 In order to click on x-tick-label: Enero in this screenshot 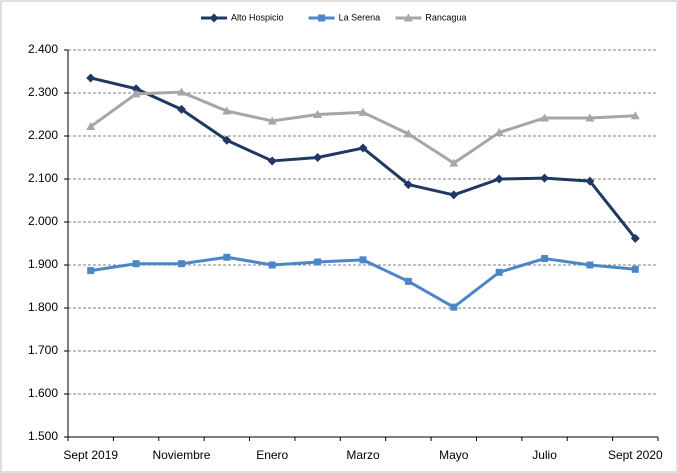, I will do `click(272, 455)`.